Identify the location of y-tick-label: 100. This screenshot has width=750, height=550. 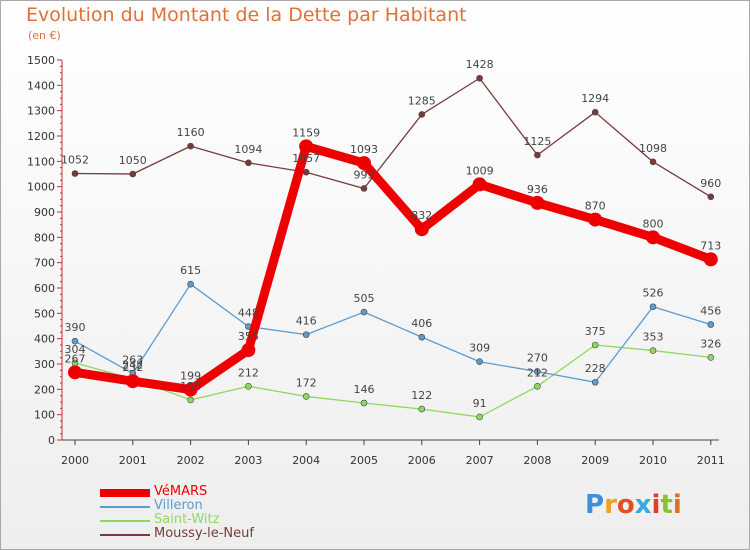
(44, 415).